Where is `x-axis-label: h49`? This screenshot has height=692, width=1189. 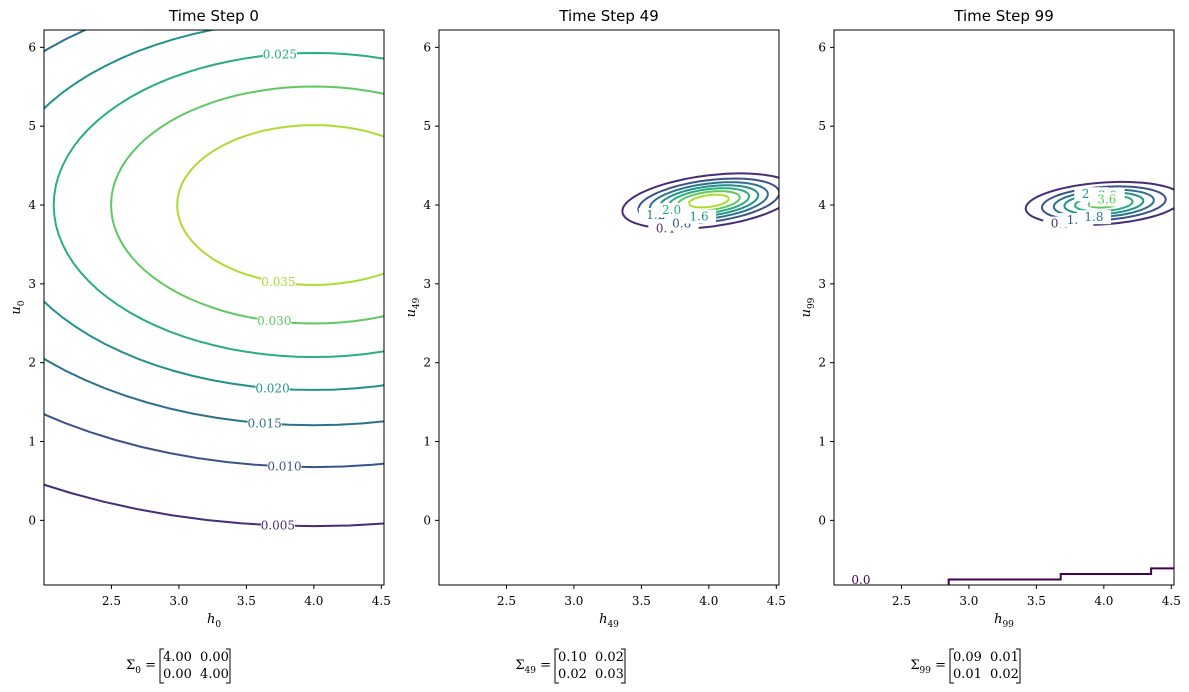
x-axis-label: h49 is located at coordinates (609, 621).